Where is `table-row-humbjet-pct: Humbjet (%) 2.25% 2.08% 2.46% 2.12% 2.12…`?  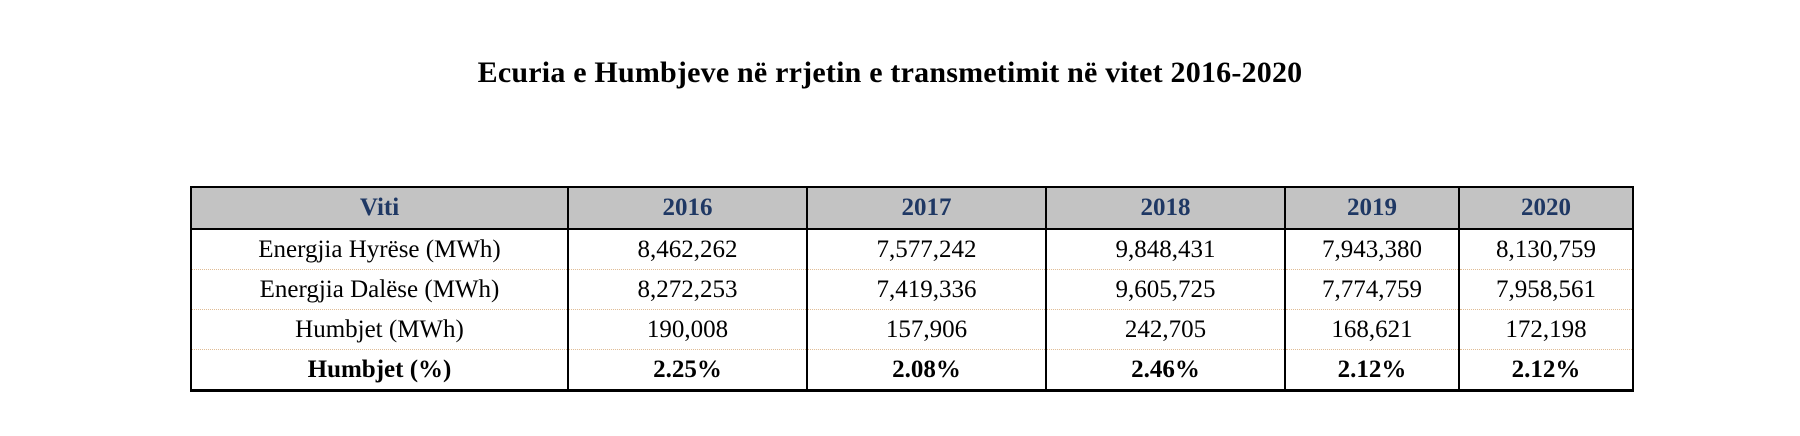 table-row-humbjet-pct: Humbjet (%) 2.25% 2.08% 2.46% 2.12% 2.12… is located at coordinates (912, 370).